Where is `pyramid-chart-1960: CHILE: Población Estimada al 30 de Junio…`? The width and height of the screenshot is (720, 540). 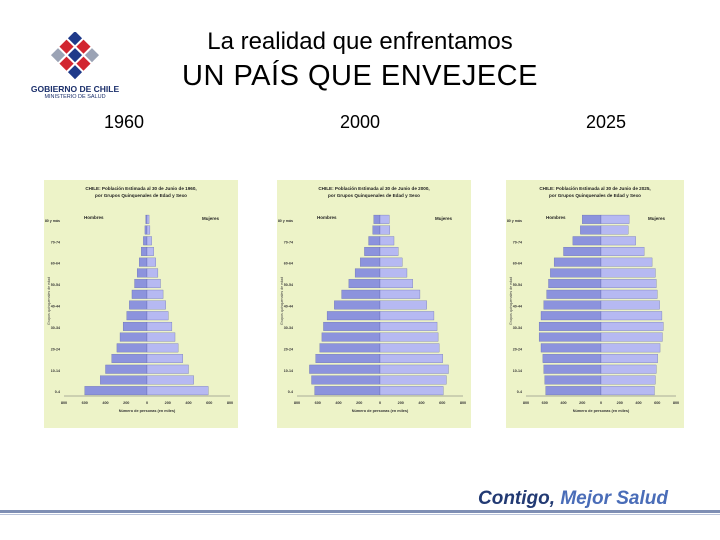
pyramid-chart-1960: CHILE: Población Estimada al 30 de Junio… is located at coordinates (141, 304).